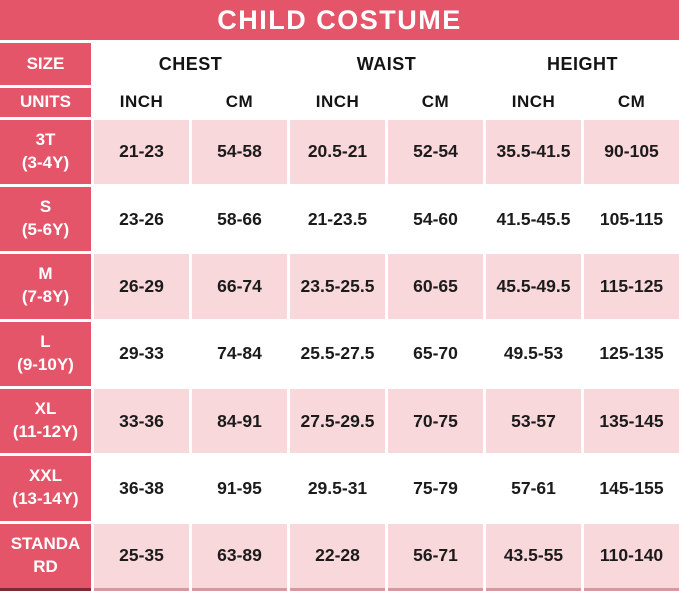 The image size is (679, 591). I want to click on waist-inch-value: 29.5-31, so click(337, 488).